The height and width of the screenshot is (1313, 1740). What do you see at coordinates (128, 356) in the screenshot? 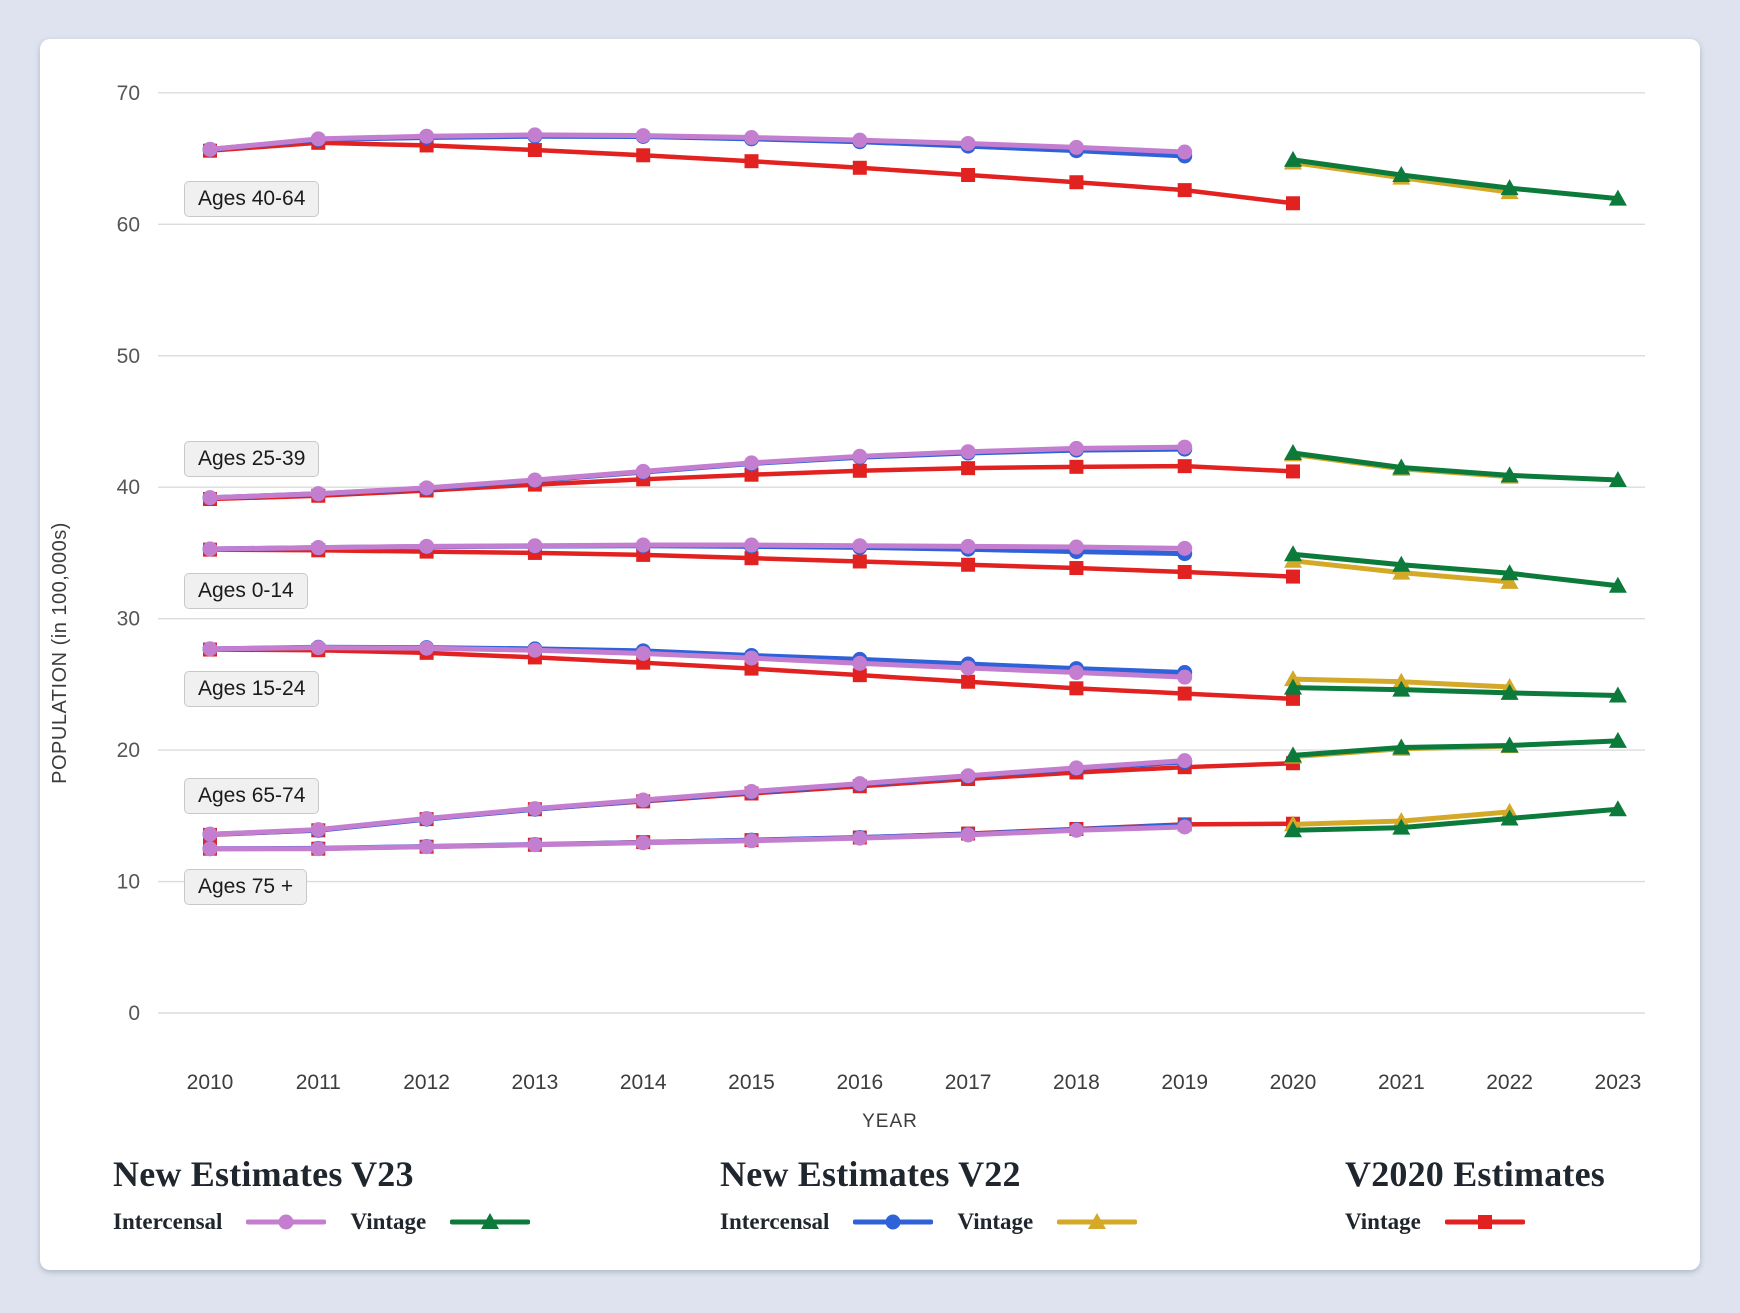
I see `svg-text: 50` at bounding box center [128, 356].